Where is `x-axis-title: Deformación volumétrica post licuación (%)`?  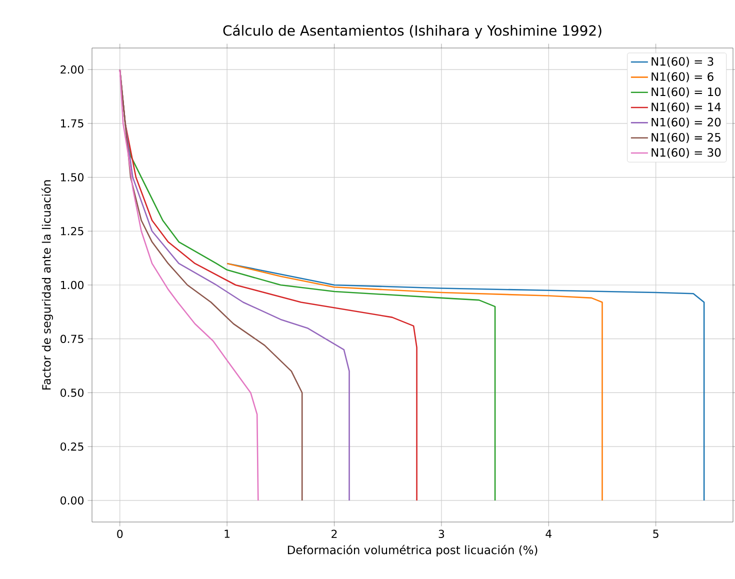
x-axis-title: Deformación volumétrica post licuación (%) is located at coordinates (413, 550).